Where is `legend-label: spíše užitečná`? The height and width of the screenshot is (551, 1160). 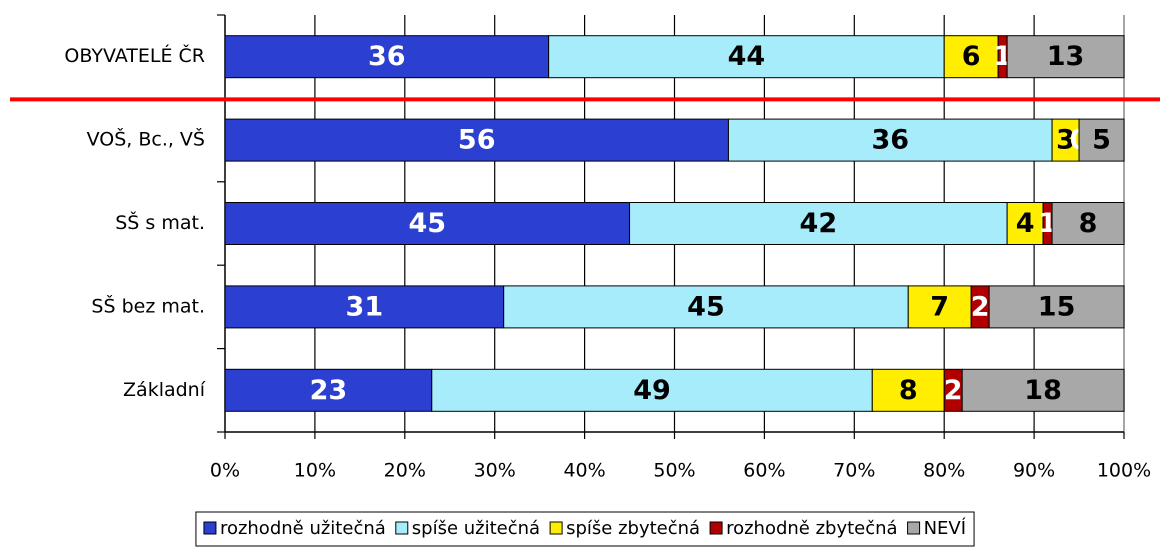
legend-label: spíše užitečná is located at coordinates (476, 528).